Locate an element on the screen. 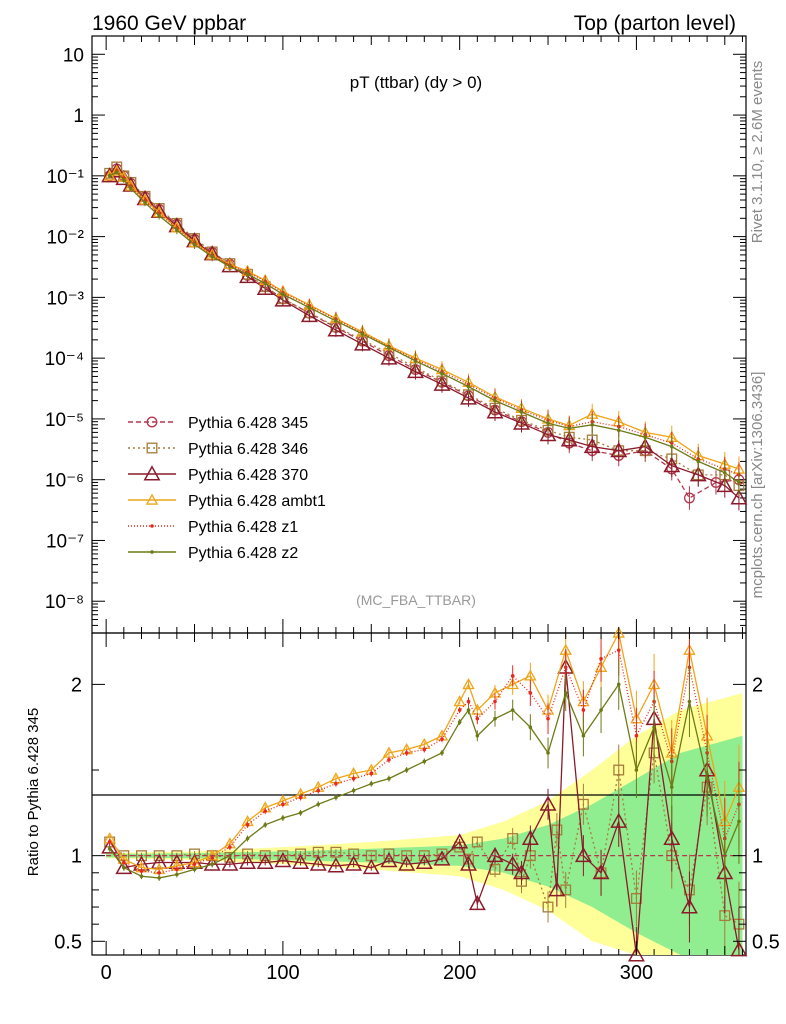 The height and width of the screenshot is (1024, 786). legend-label: Pythia 6.428 z2 is located at coordinates (243, 553).